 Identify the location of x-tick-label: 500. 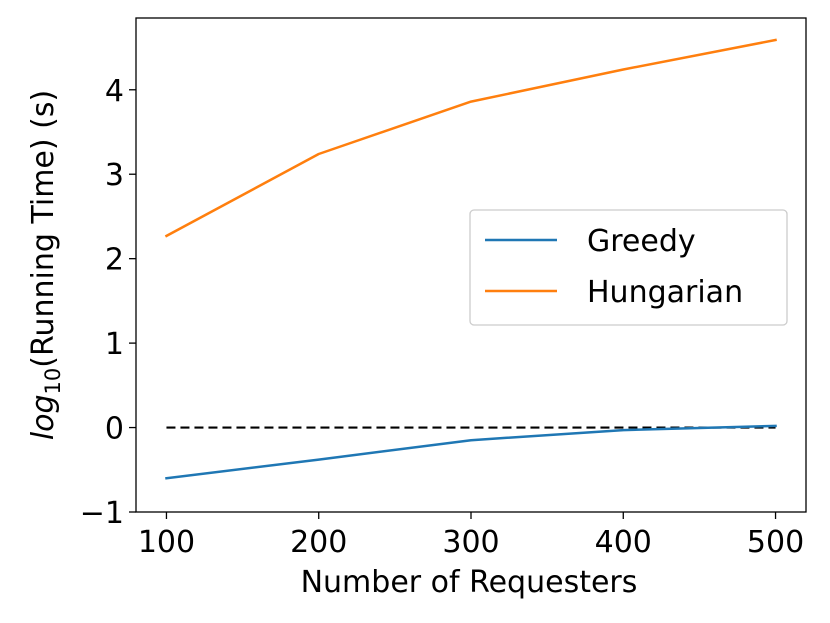
(775, 542).